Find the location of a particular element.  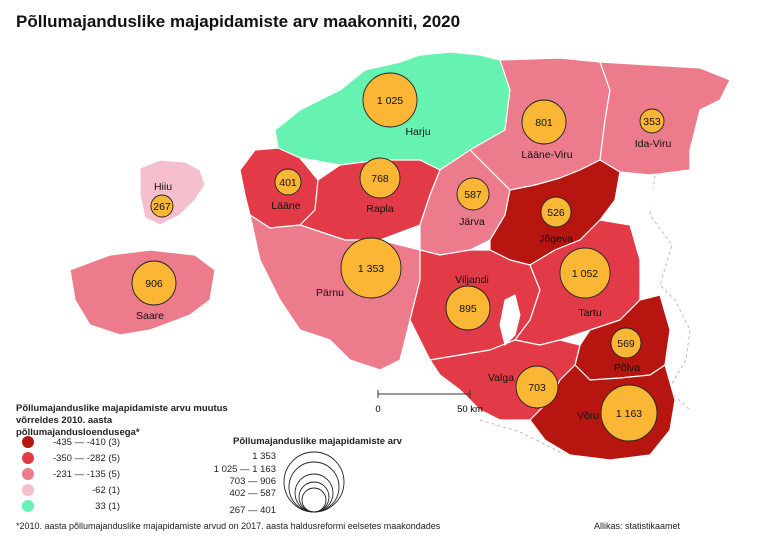

circle-laane-viru is located at coordinates (544, 122).